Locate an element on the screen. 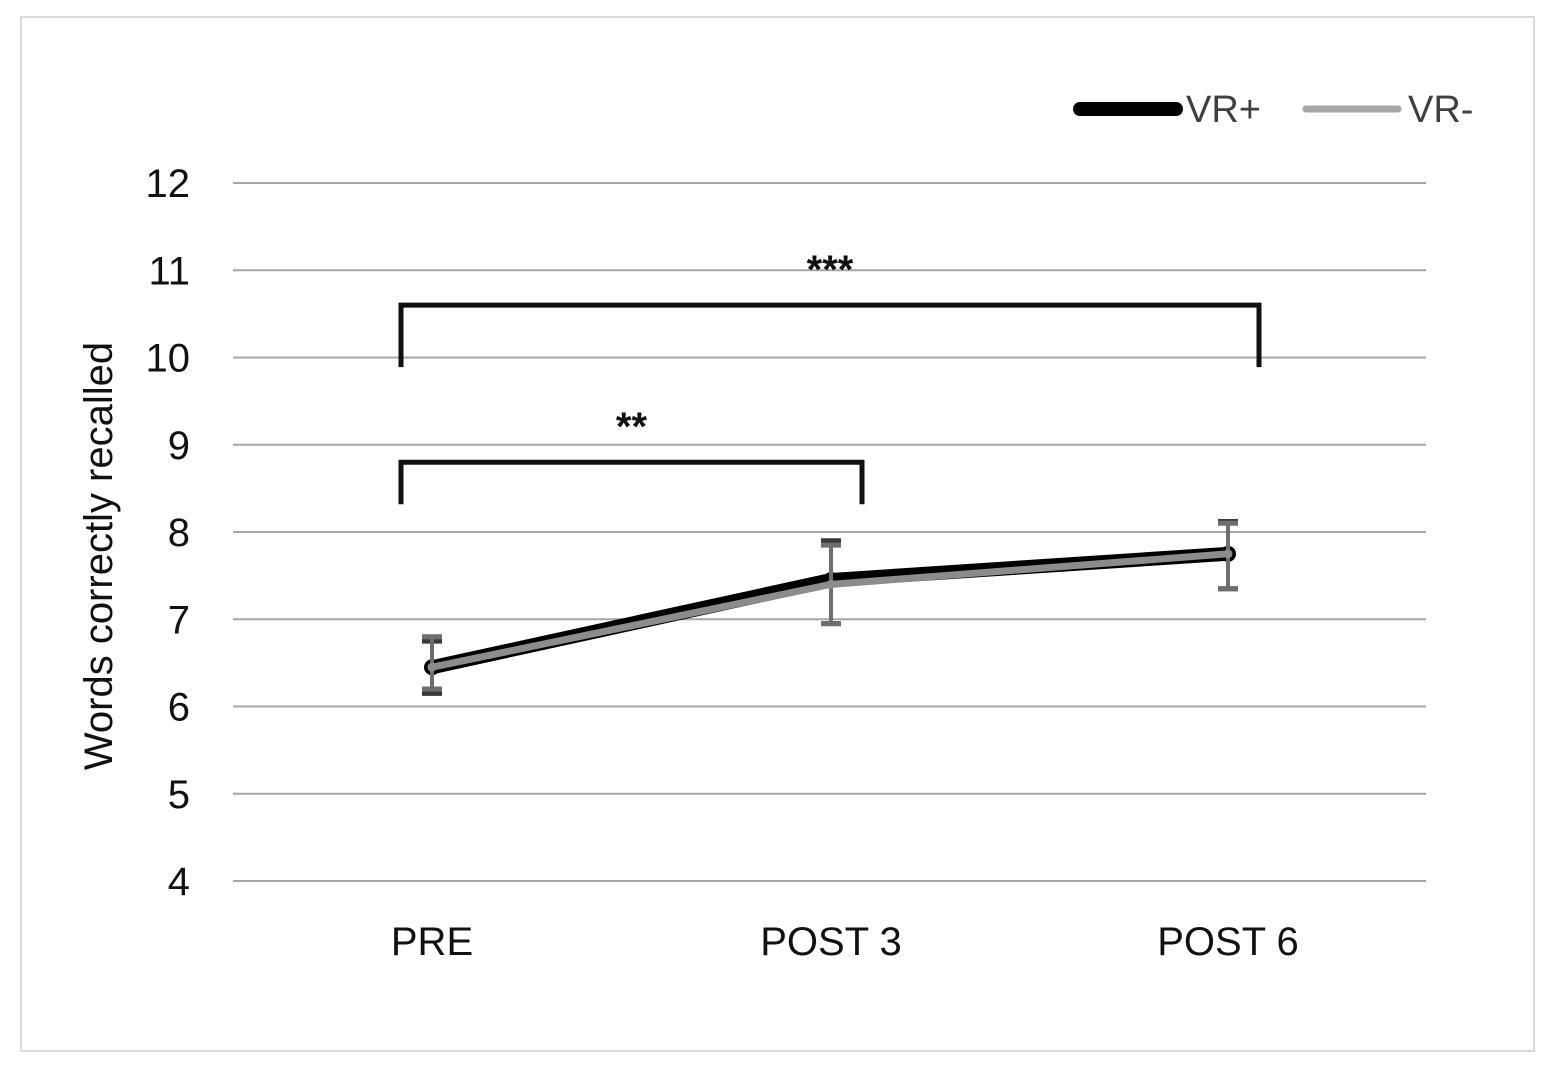 The height and width of the screenshot is (1075, 1559). y-axis-ticks: 4 5 6 7 8 9 10 11 12 is located at coordinates (168, 533).